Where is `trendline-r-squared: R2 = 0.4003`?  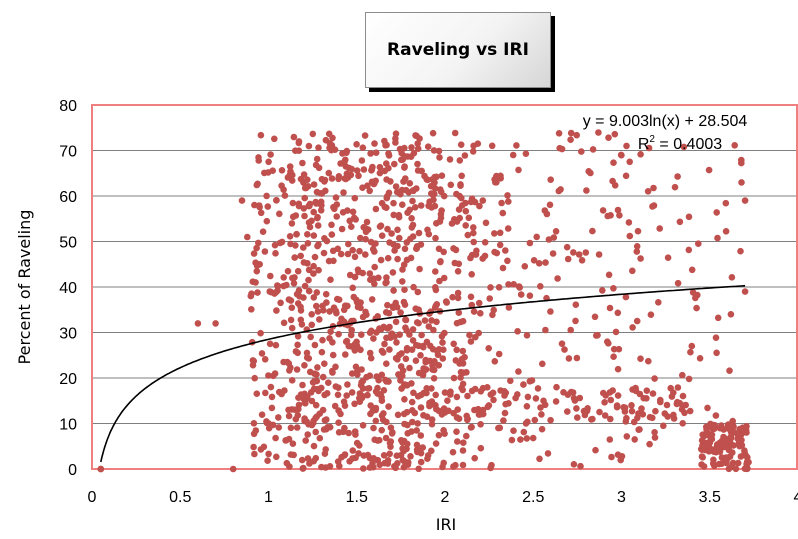
trendline-r-squared: R2 = 0.4003 is located at coordinates (680, 143).